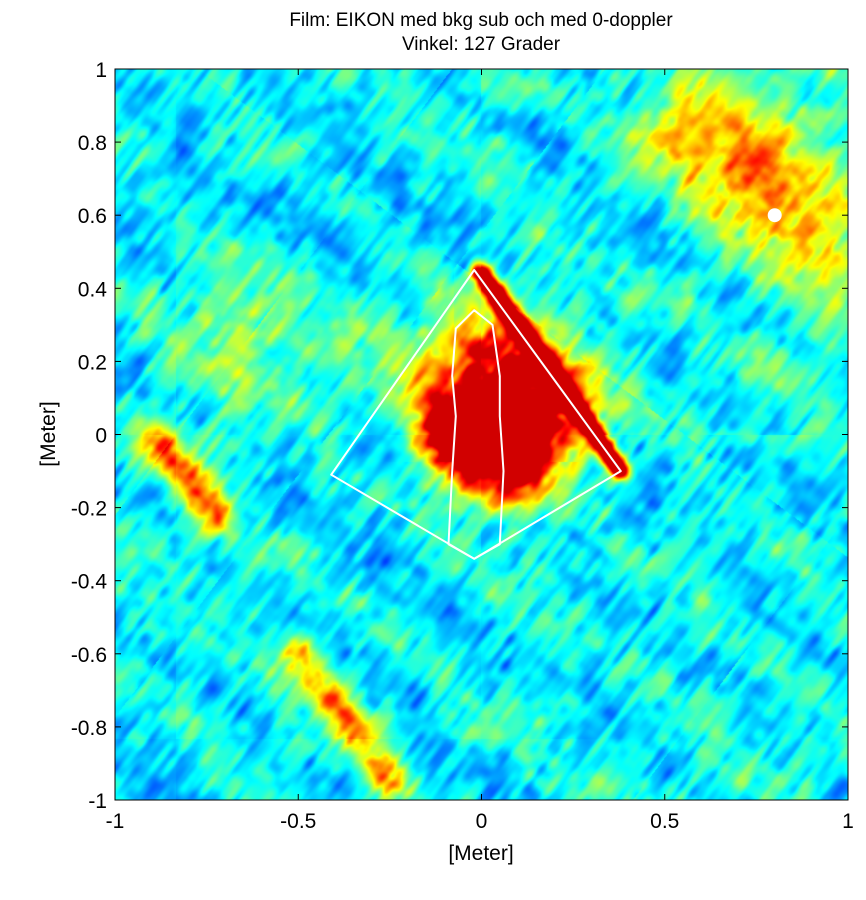 The width and height of the screenshot is (866, 900). I want to click on overlay-point, so click(774, 215).